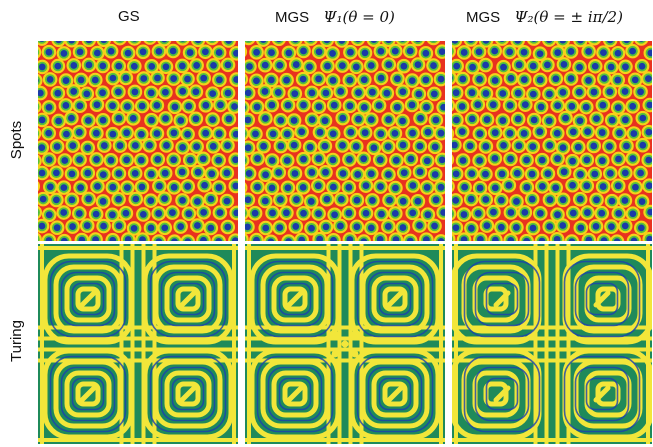 Image resolution: width=653 pixels, height=447 pixels. Describe the element at coordinates (568, 17) in the screenshot. I see `column-header-formula: Ψ₂(θ = ± iπ/2)` at that location.